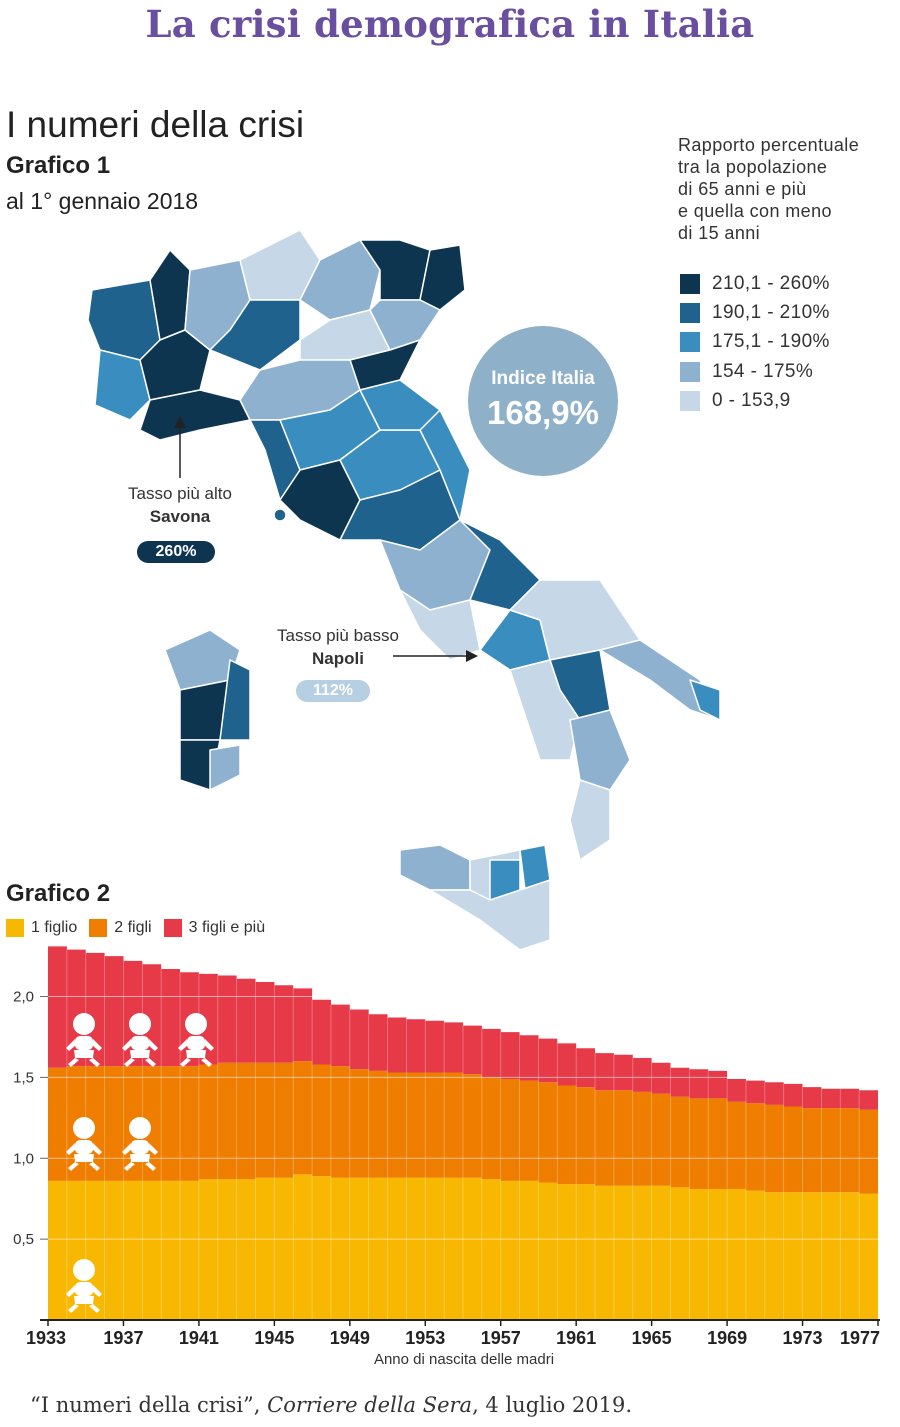 The width and height of the screenshot is (900, 1427). I want to click on legend-label: 1 figlio, so click(54, 927).